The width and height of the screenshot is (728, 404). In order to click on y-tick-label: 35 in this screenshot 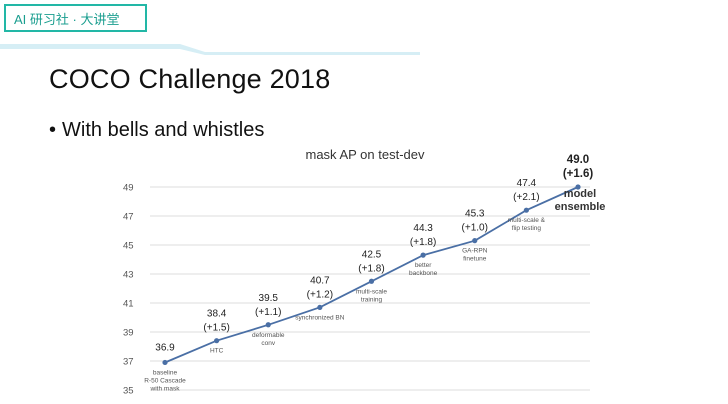, I will do `click(128, 391)`.